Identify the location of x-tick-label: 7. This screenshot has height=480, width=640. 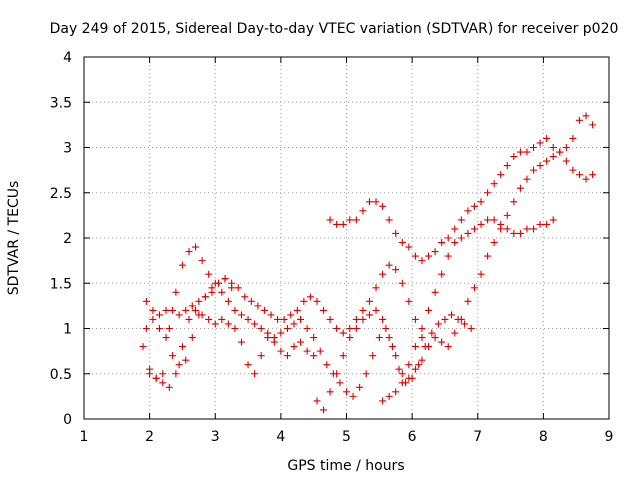
(477, 437).